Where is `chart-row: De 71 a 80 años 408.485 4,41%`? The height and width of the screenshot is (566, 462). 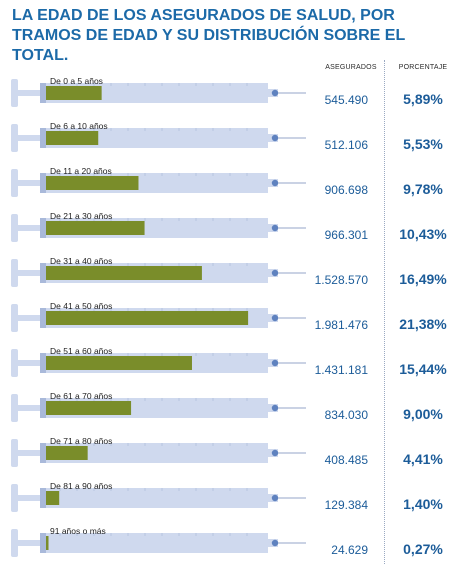 chart-row: De 71 a 80 años 408.485 4,41% is located at coordinates (231, 452).